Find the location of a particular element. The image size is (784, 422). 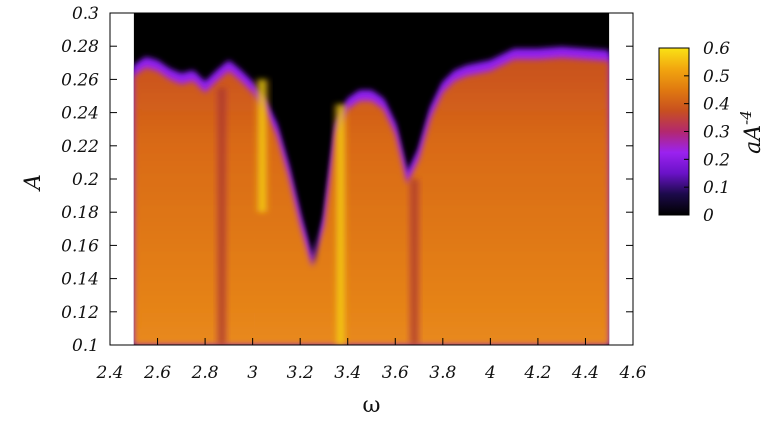

colorbar-tick-label: 0.5 is located at coordinates (716, 77).